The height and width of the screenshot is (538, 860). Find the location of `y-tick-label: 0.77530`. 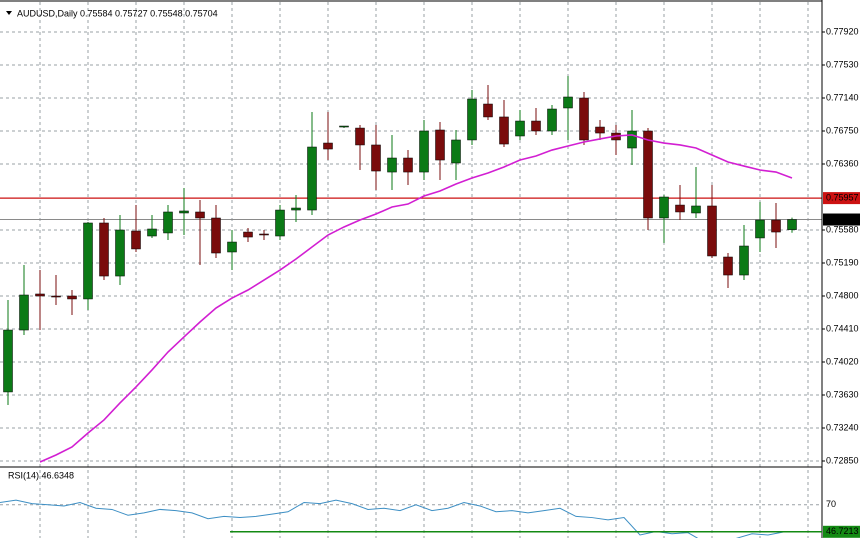

y-tick-label: 0.77530 is located at coordinates (842, 64).